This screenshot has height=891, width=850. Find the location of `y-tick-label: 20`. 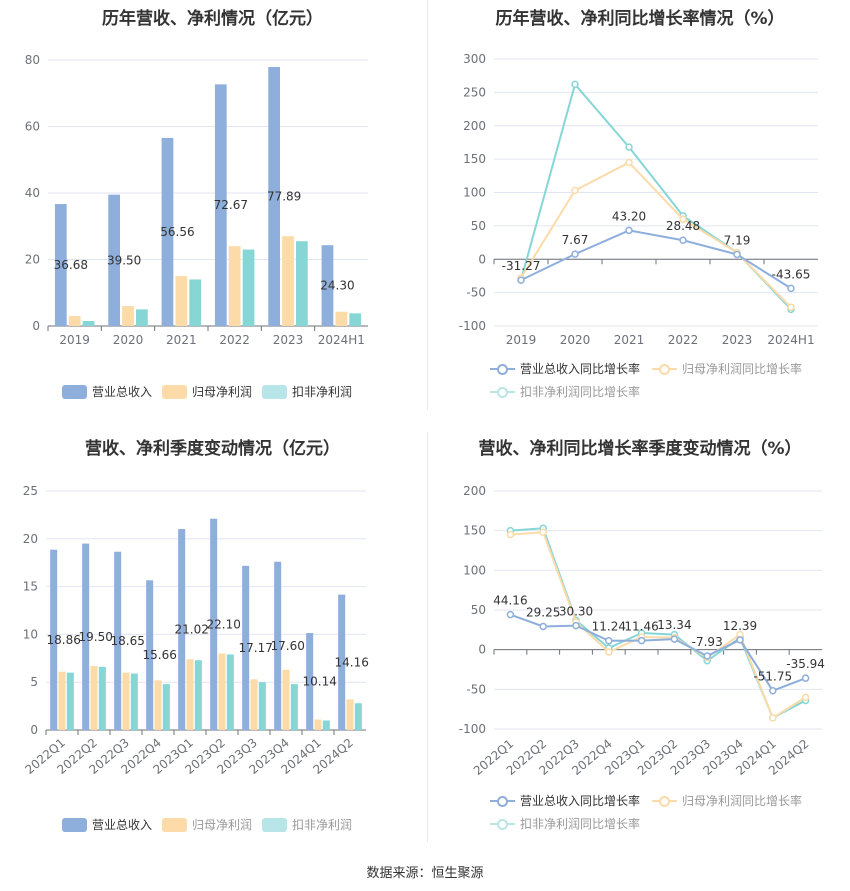

y-tick-label: 20 is located at coordinates (32, 260).